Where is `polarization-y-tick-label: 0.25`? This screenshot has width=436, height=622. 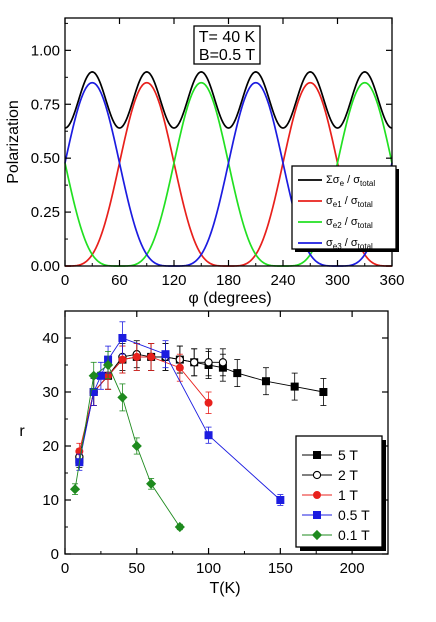
polarization-y-tick-label: 0.25 is located at coordinates (45, 212).